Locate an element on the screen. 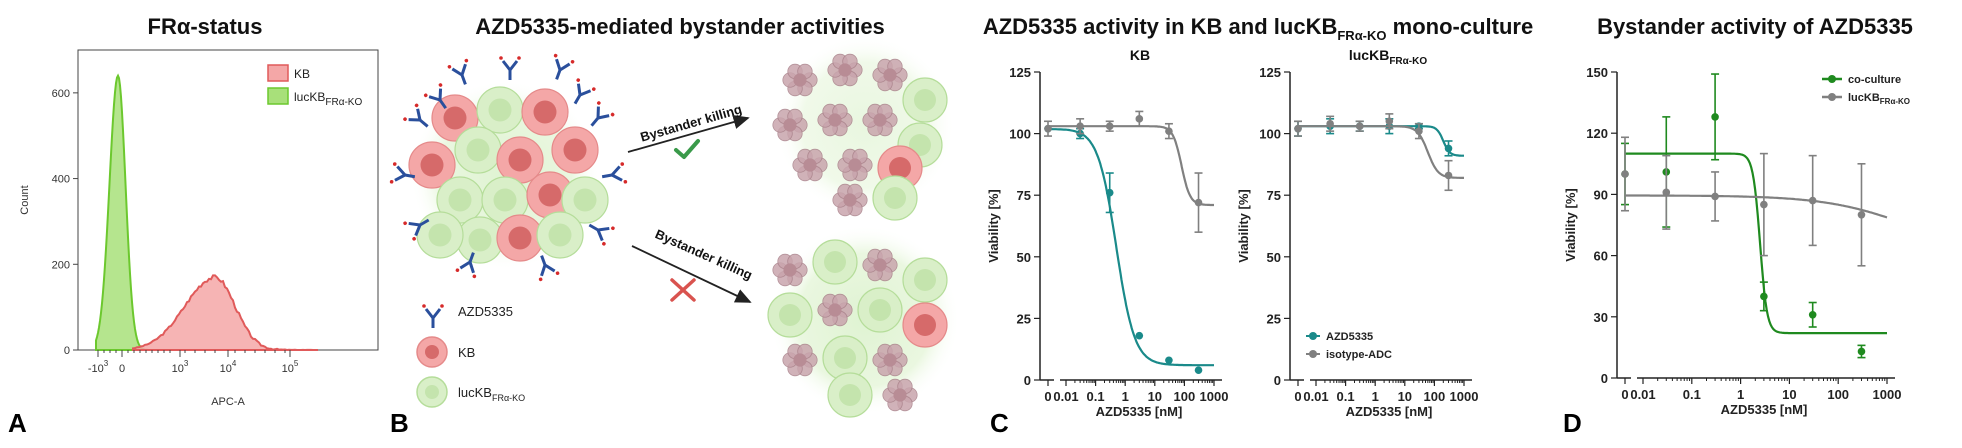 This screenshot has height=448, width=1962. legend-azd5335-text: AZD5335 is located at coordinates (1349, 337).